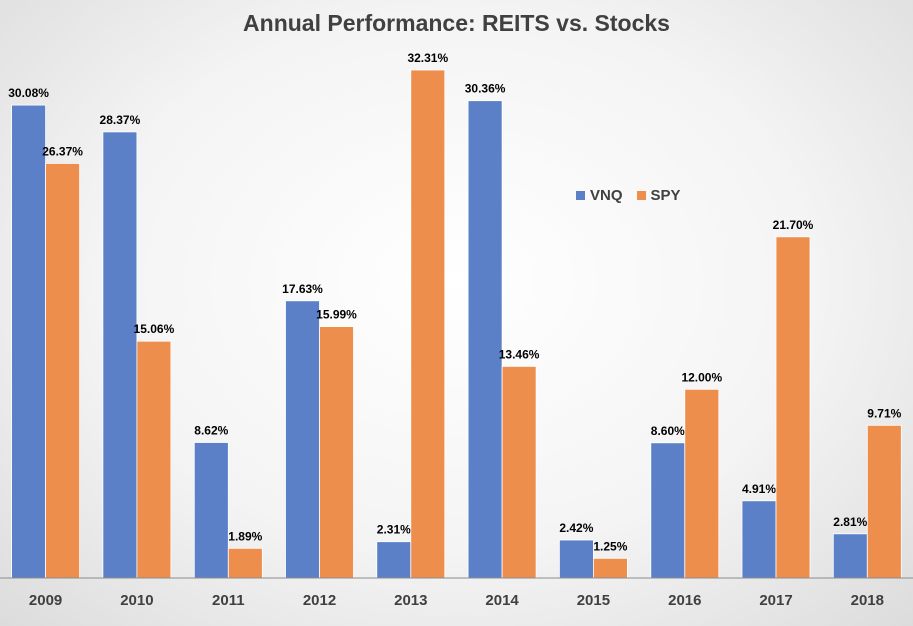 The image size is (913, 626). I want to click on bar-spy-2018, so click(884, 501).